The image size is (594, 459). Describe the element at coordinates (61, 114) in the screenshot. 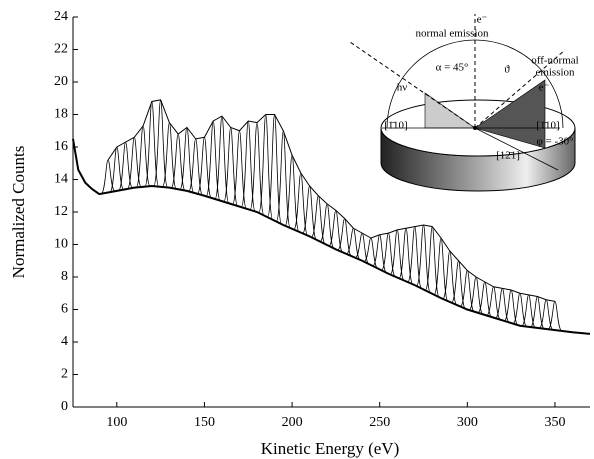

I see `y-tick-label: 18` at that location.